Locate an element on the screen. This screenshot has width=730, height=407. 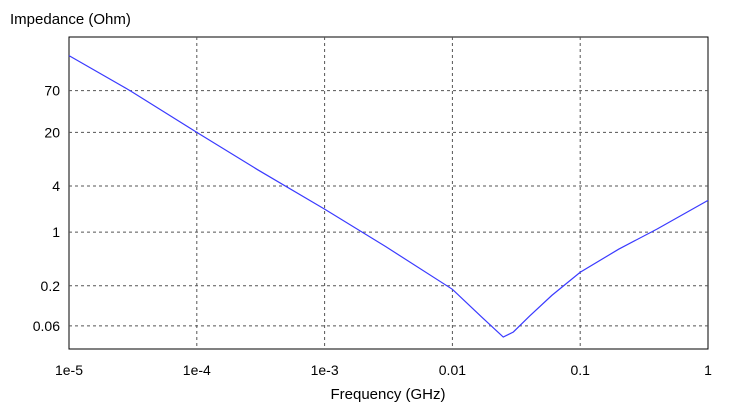
y-tick-label: 20 is located at coordinates (52, 132).